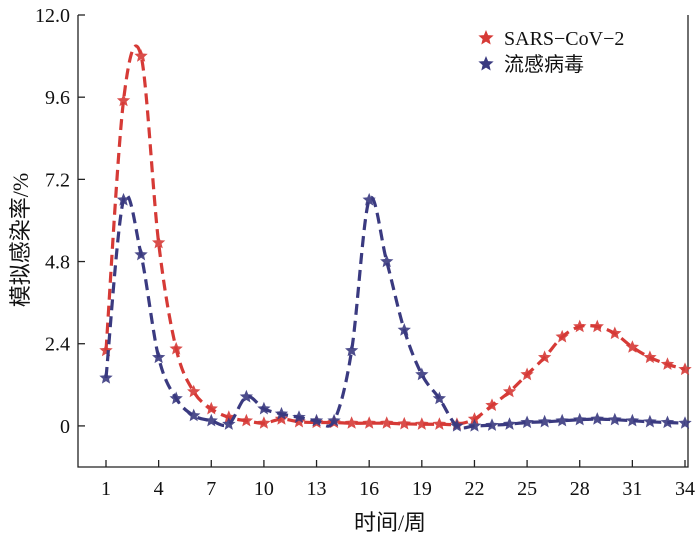  I want to click on x-tick-label: 34, so click(685, 489).